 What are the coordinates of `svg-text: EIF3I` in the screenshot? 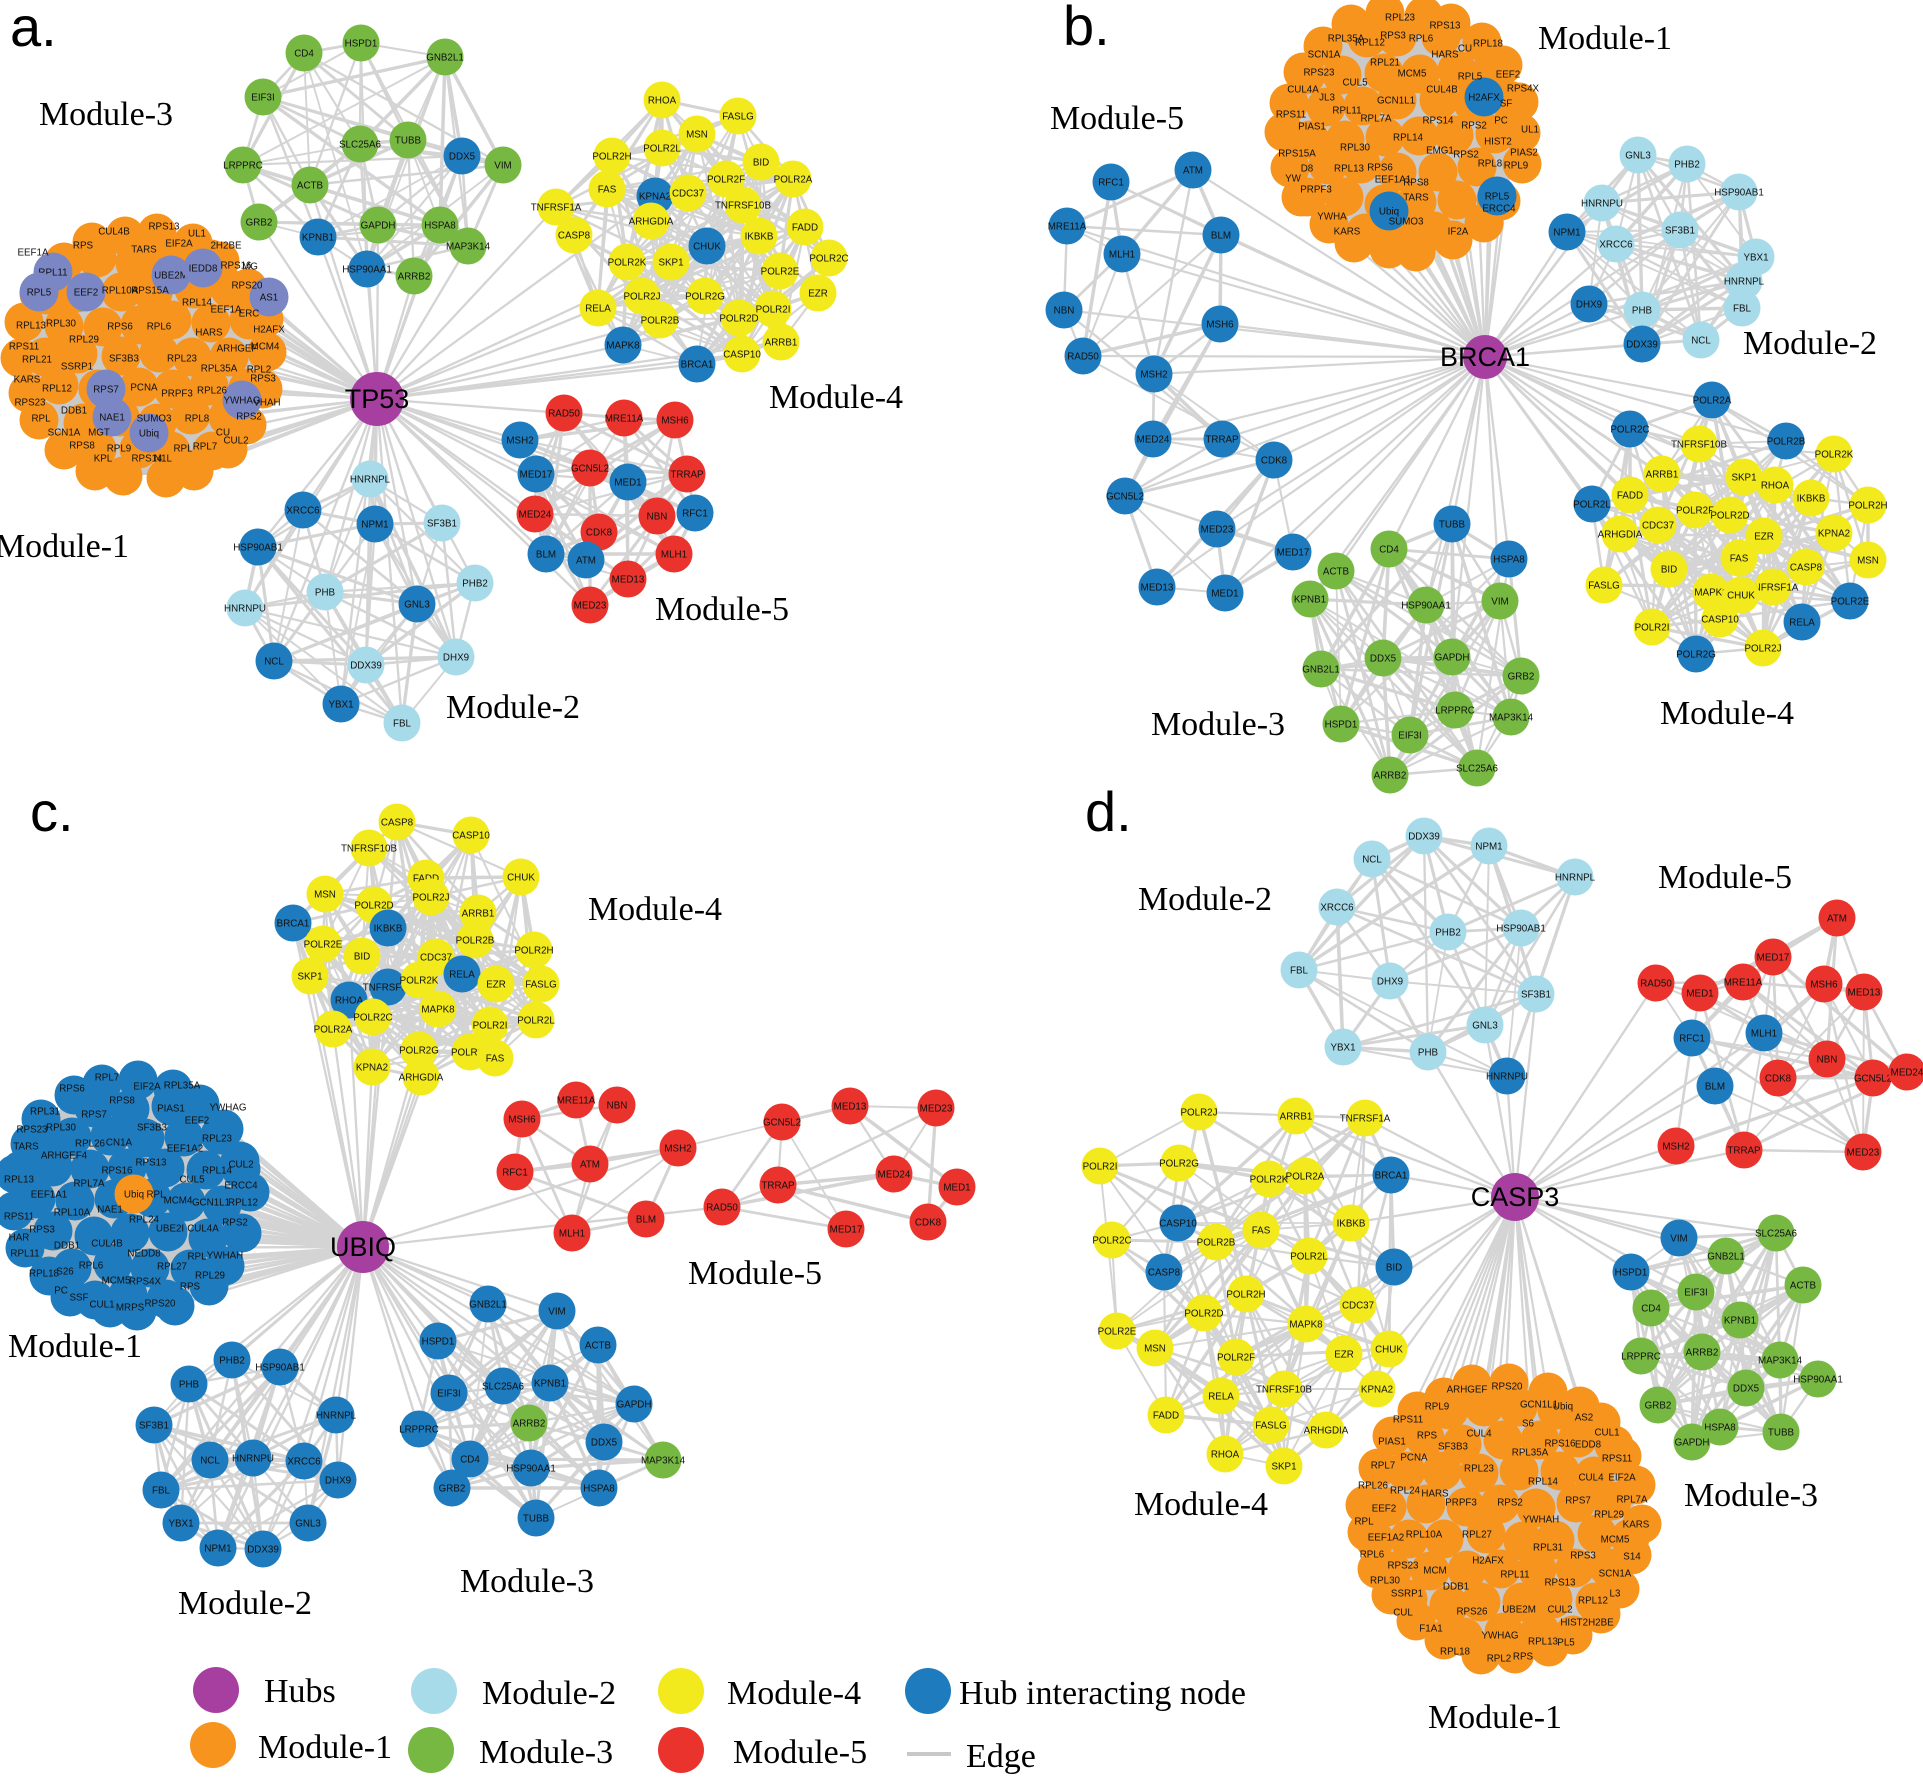 It's located at (1695, 1293).